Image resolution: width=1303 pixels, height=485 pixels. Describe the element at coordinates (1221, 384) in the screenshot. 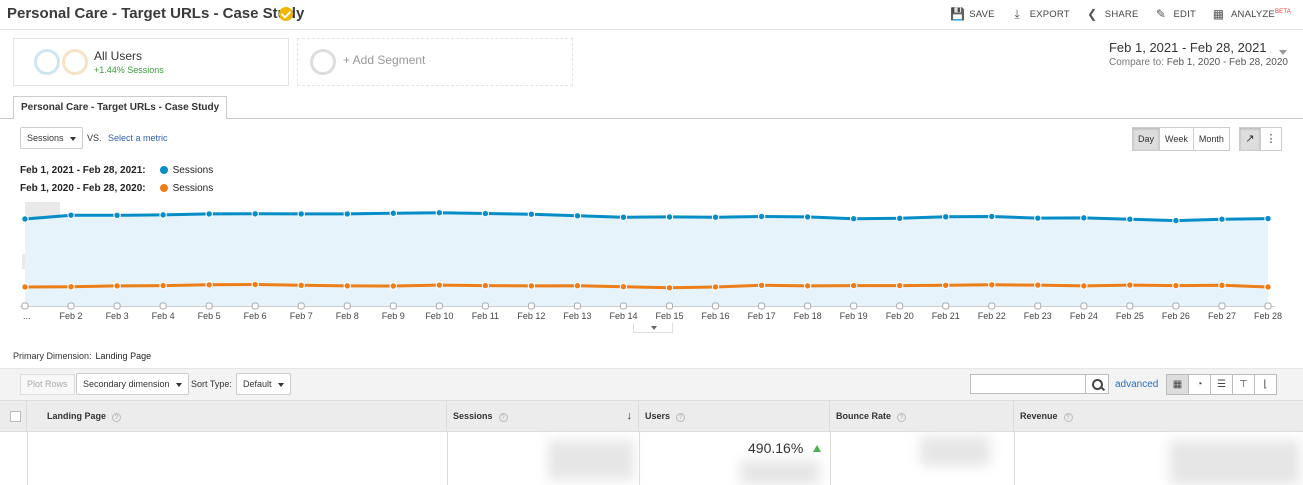

I see `performance-view-icon: ☰` at that location.